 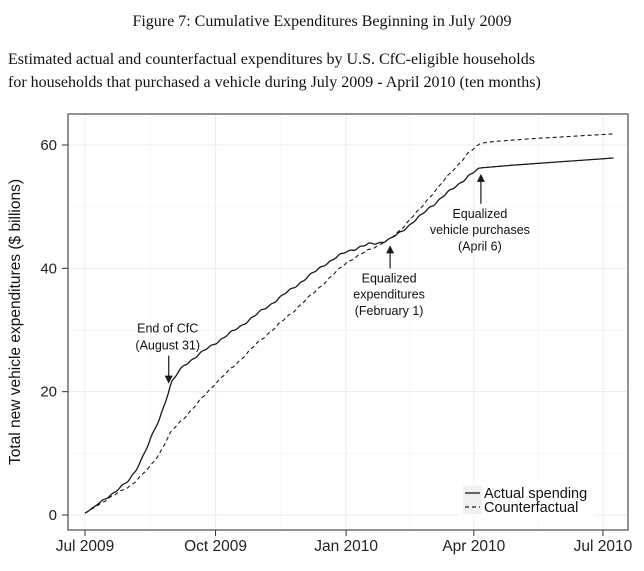 I want to click on legend-label: Actual spending, so click(x=535, y=494).